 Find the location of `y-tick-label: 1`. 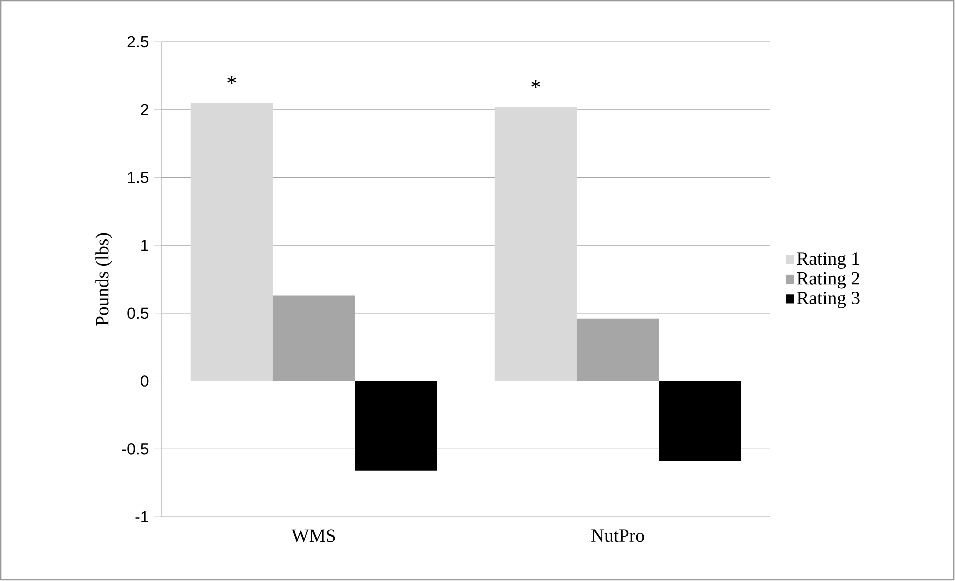

y-tick-label: 1 is located at coordinates (145, 246).